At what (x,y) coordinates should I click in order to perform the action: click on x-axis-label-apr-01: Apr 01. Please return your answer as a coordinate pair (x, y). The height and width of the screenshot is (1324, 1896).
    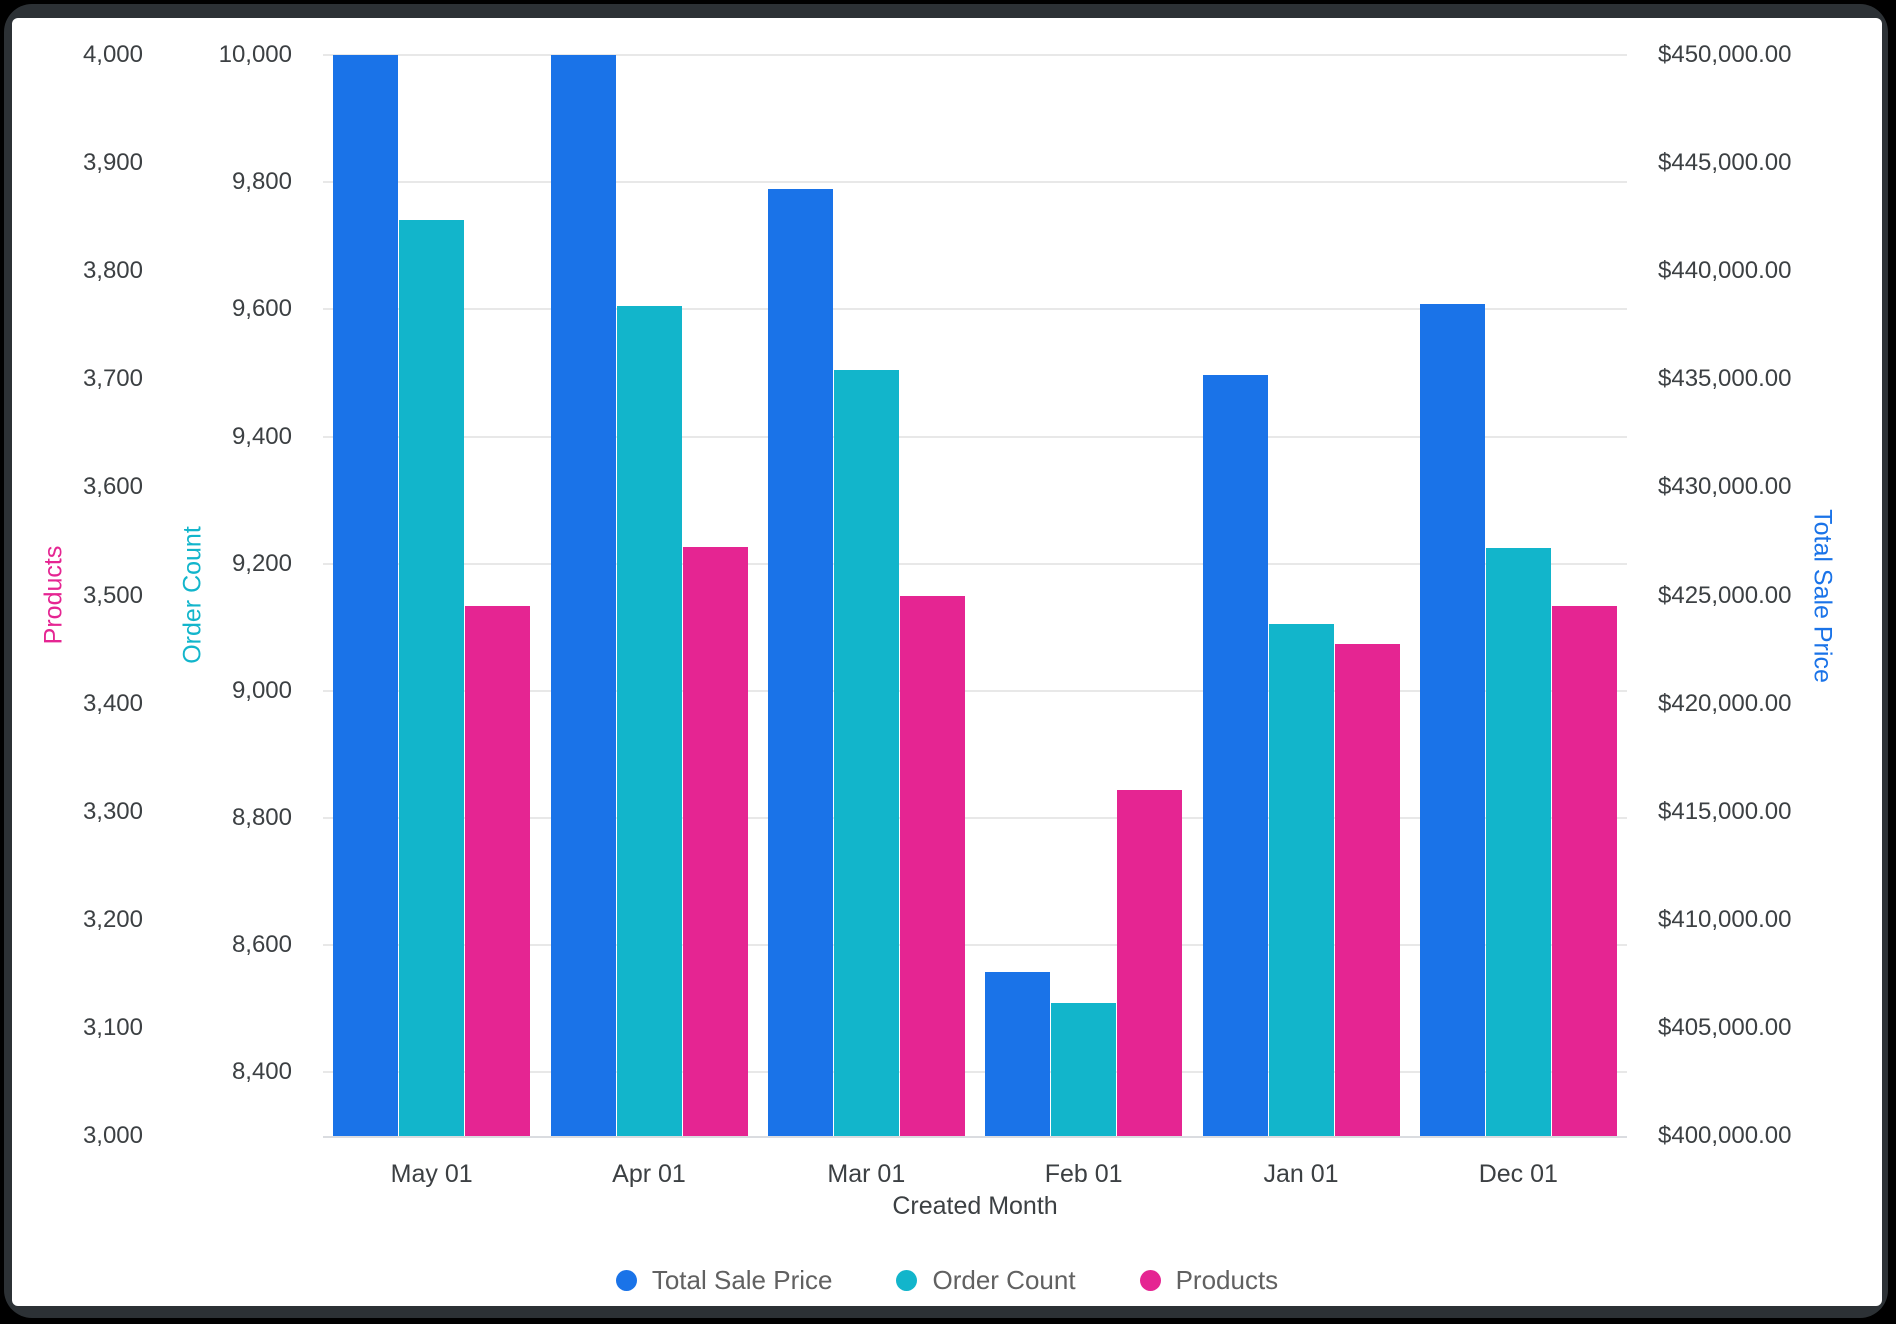
    Looking at the image, I should click on (649, 1174).